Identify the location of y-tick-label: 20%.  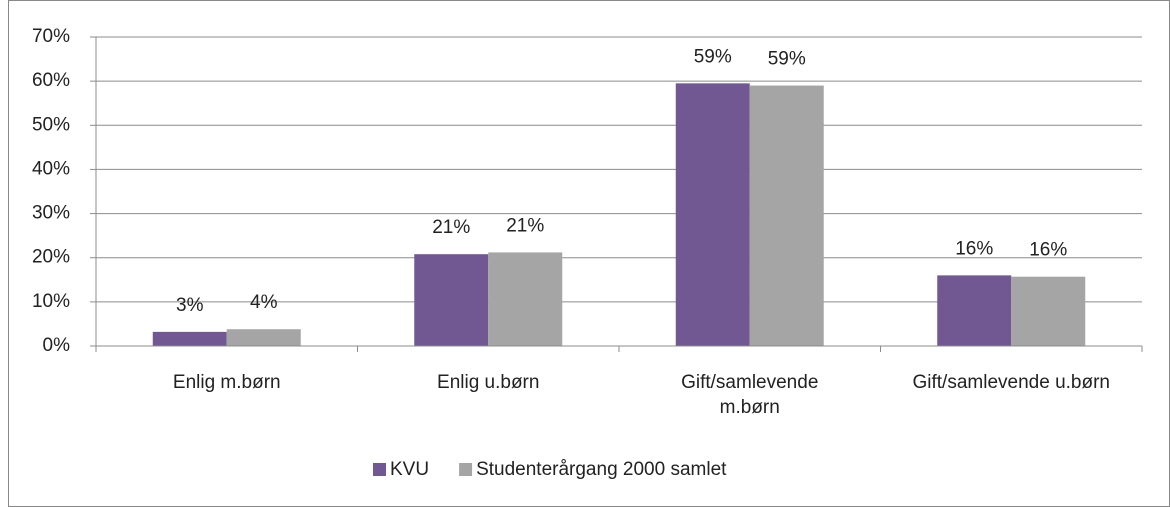
(51, 257).